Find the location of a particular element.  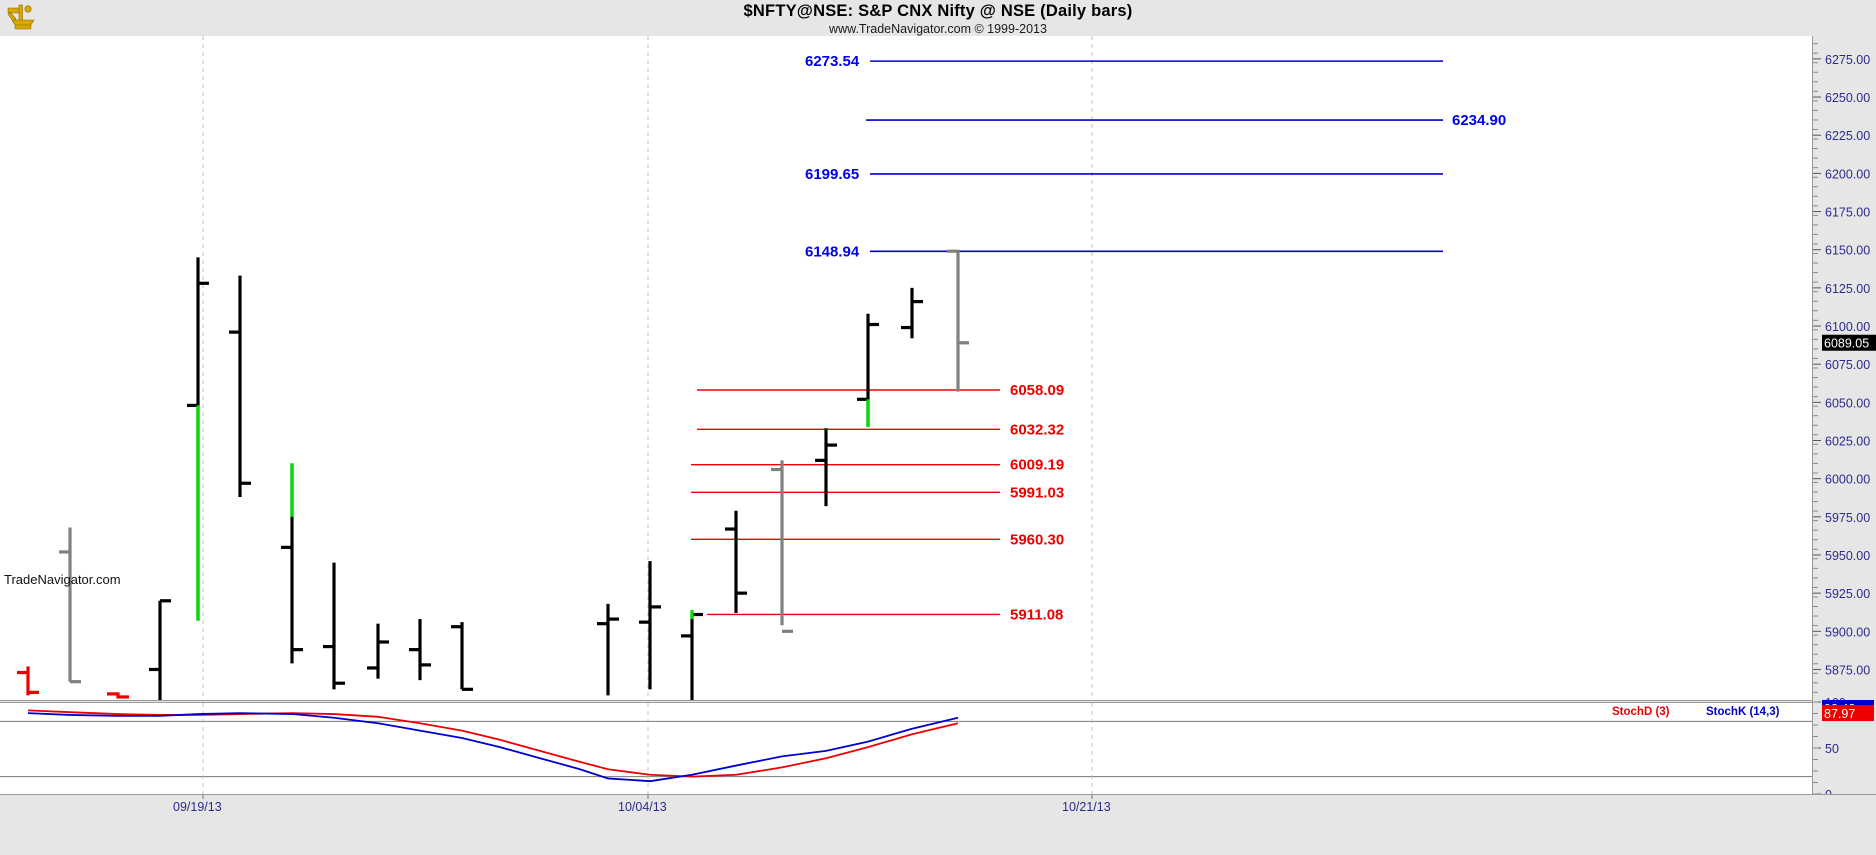

resistance-level-label: 6234.90 is located at coordinates (1479, 120).